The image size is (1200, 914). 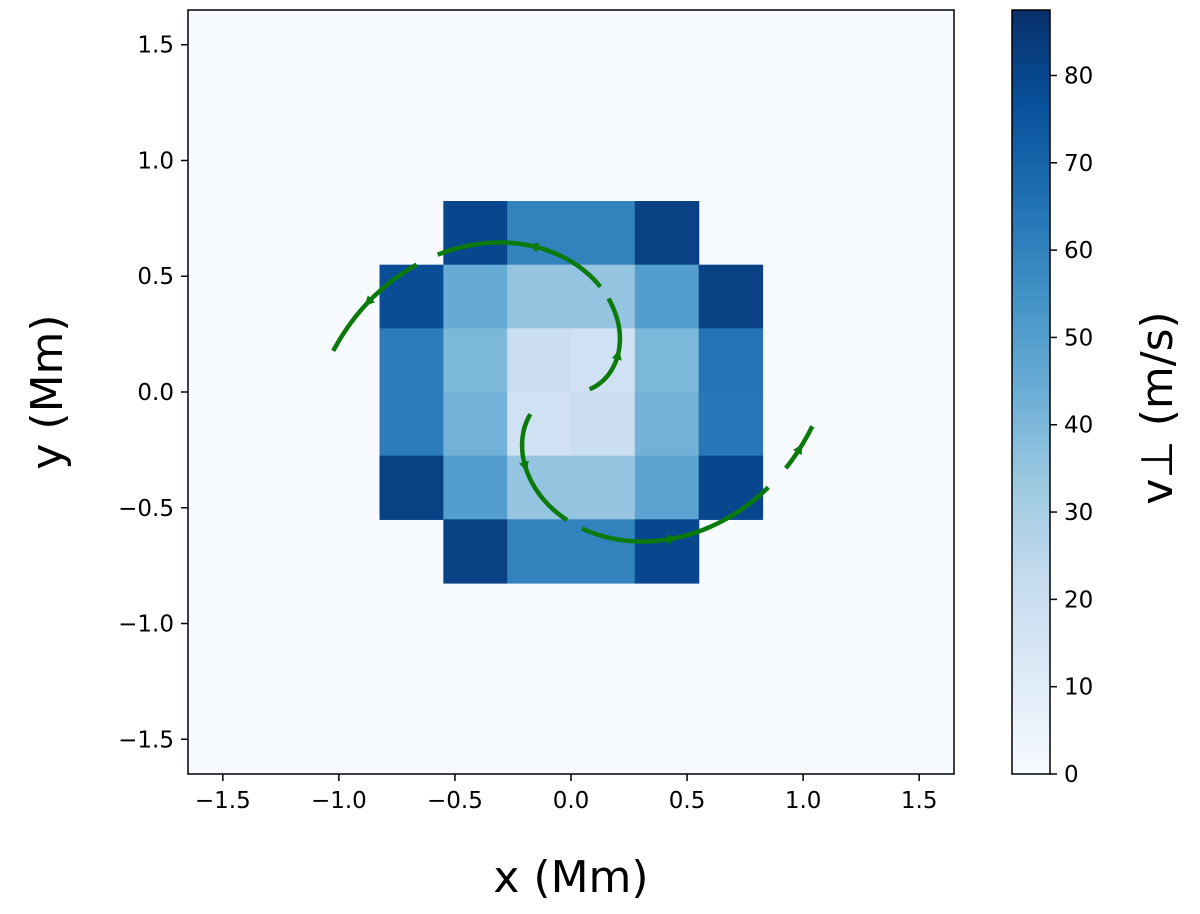 What do you see at coordinates (919, 801) in the screenshot?
I see `x-tick-label: 1.5` at bounding box center [919, 801].